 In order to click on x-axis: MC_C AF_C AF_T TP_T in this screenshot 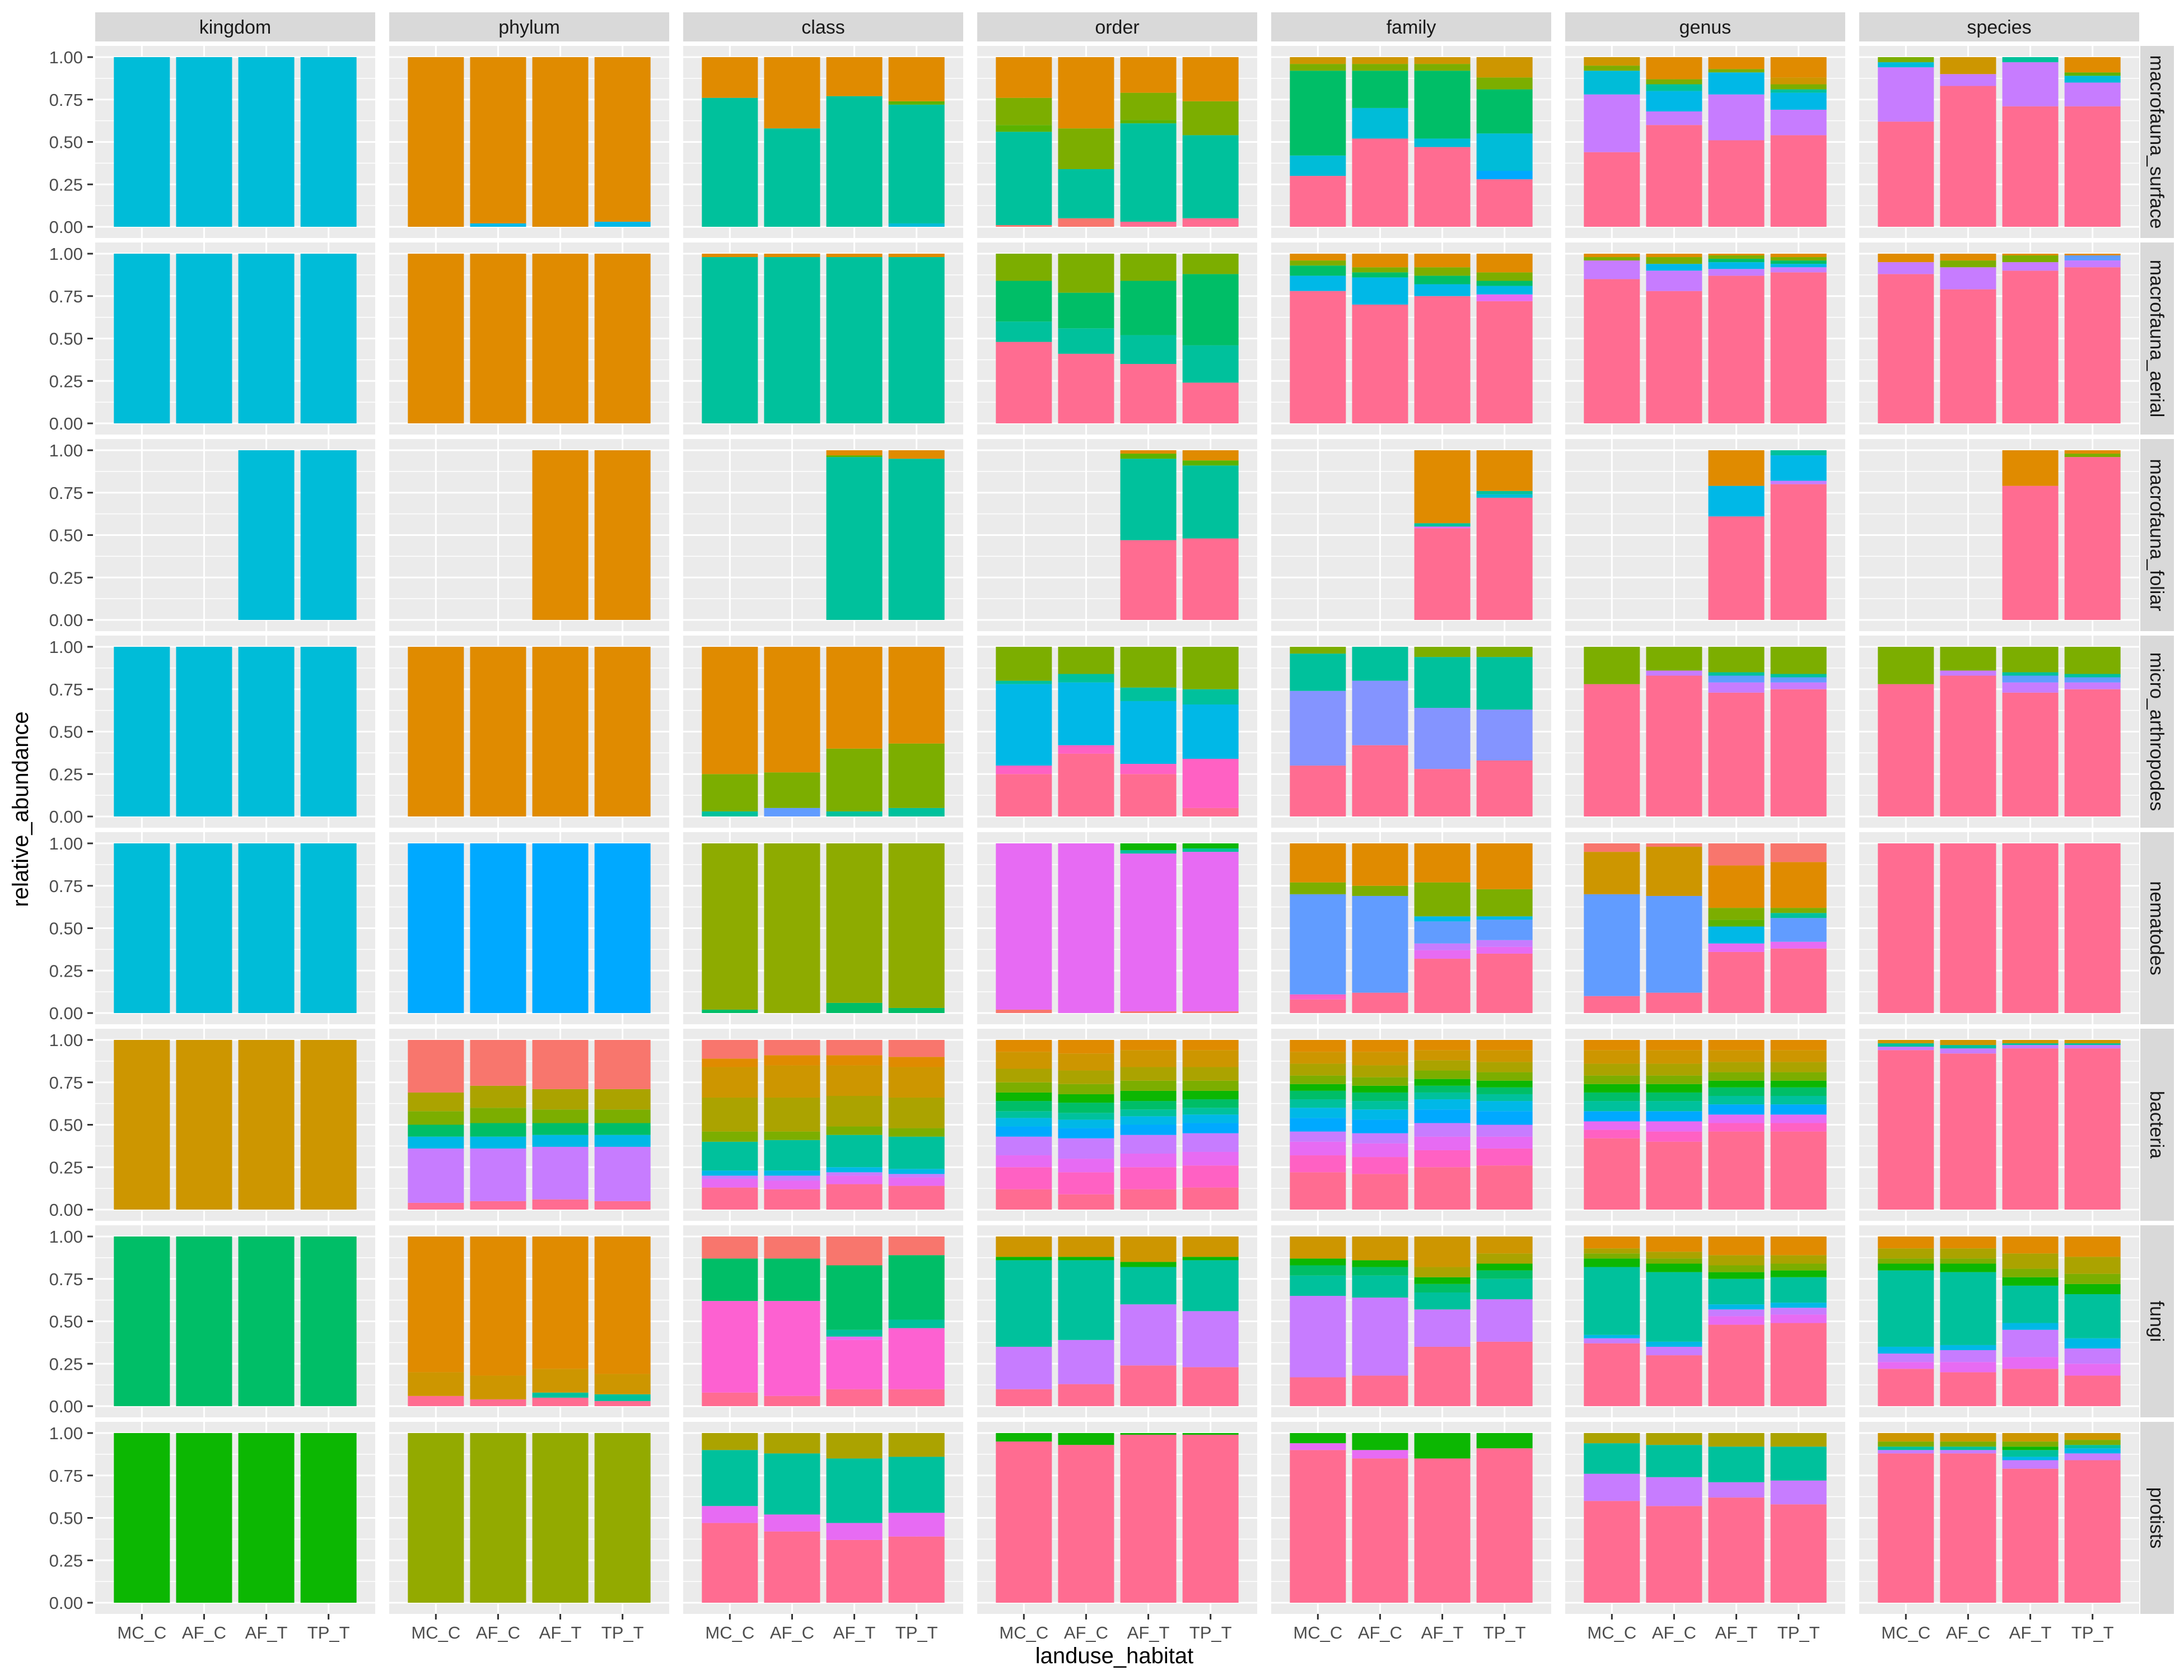, I will do `click(1998, 1628)`.